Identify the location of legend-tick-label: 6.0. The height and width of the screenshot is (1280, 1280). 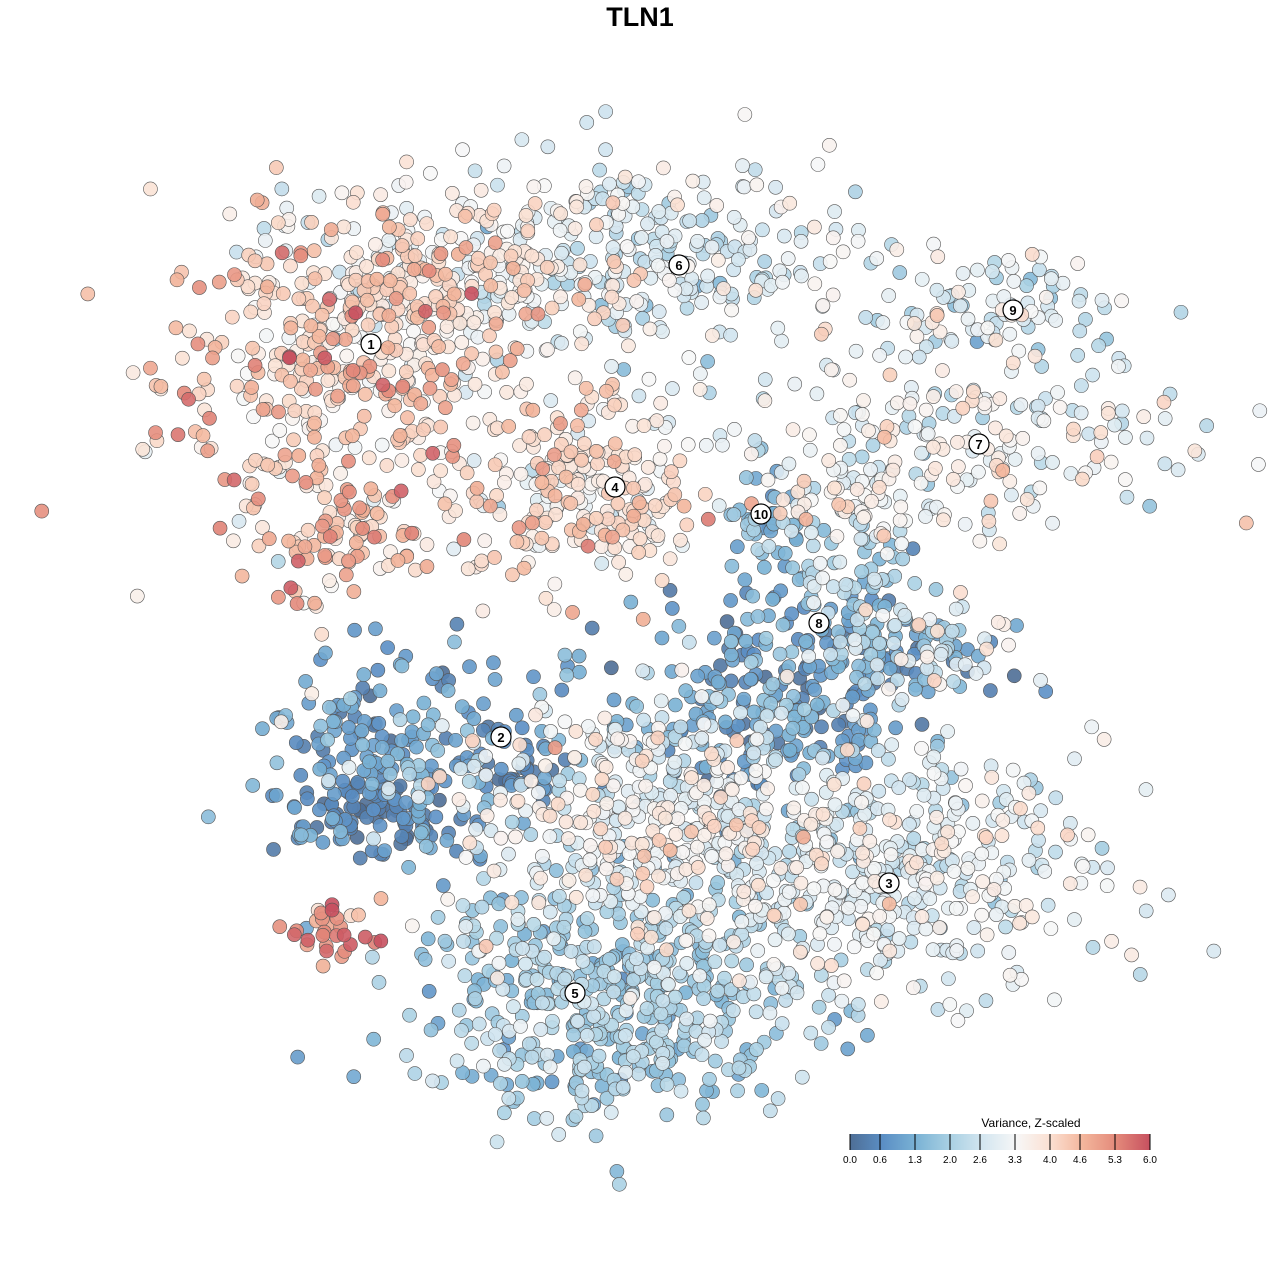
(1150, 1160).